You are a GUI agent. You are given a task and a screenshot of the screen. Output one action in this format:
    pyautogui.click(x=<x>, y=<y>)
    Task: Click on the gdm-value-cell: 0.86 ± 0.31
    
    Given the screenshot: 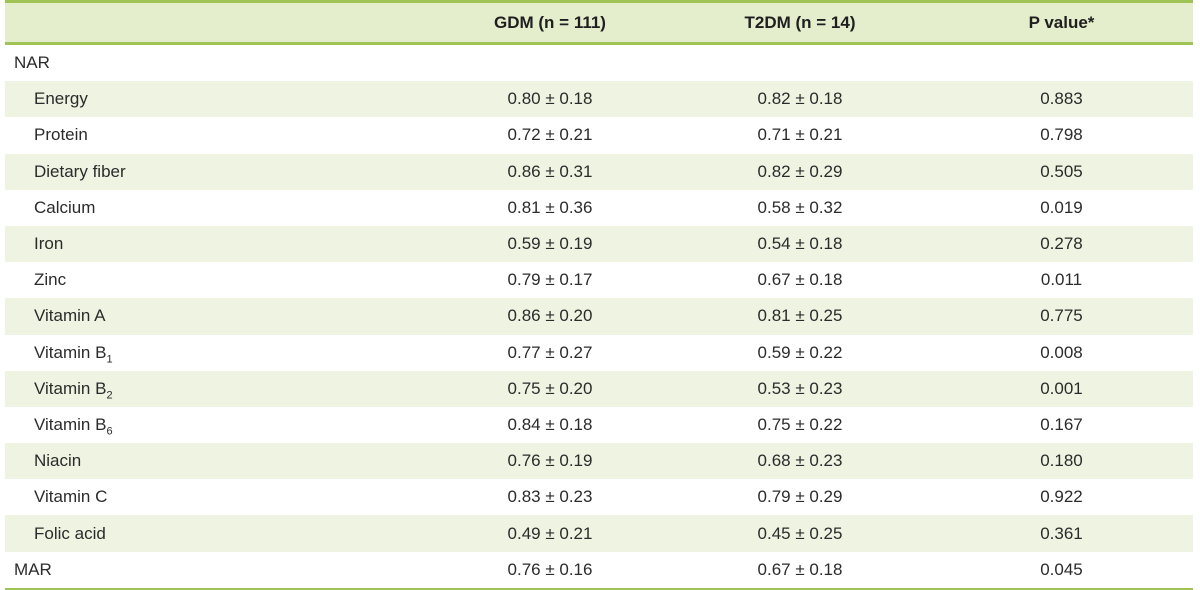 What is the action you would take?
    pyautogui.click(x=550, y=171)
    